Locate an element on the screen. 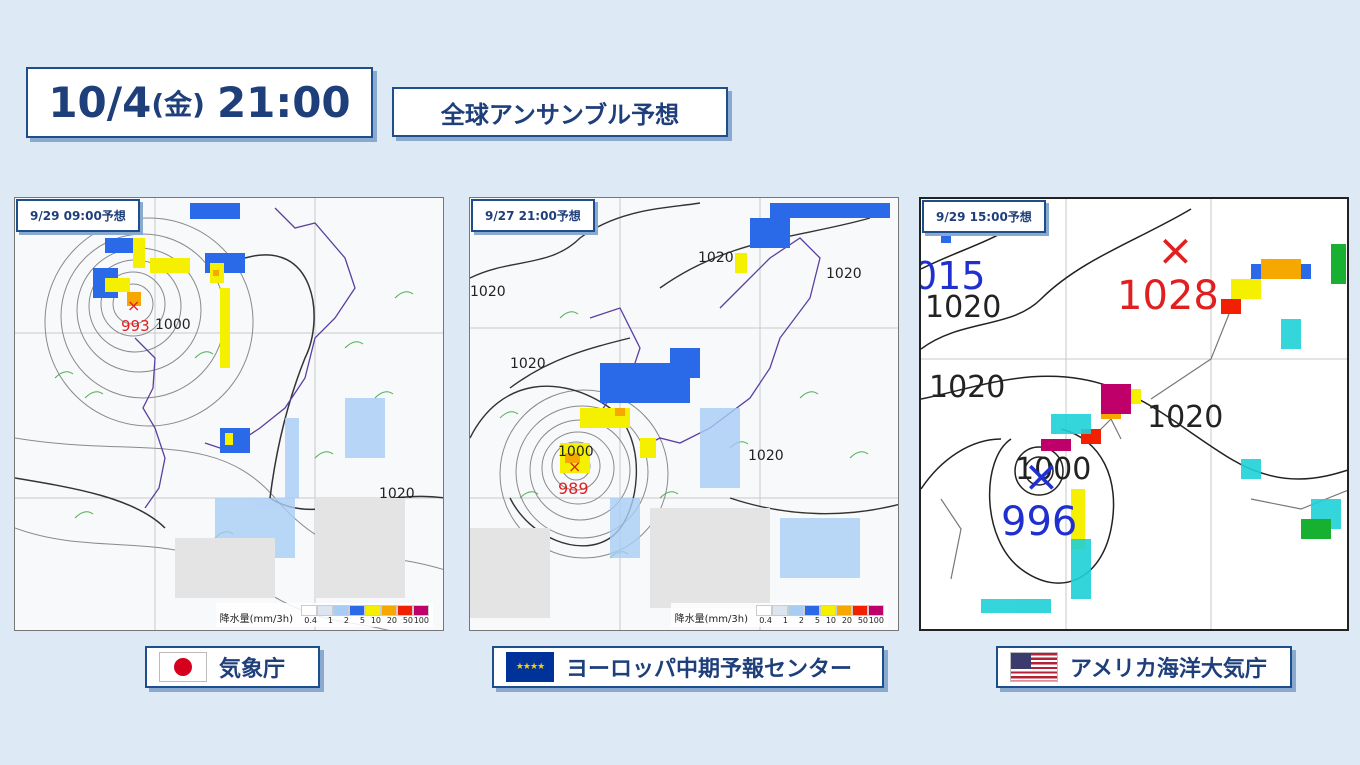 The image size is (1360, 765). issued-time-tag: 9/29 09:00予想 is located at coordinates (78, 215).